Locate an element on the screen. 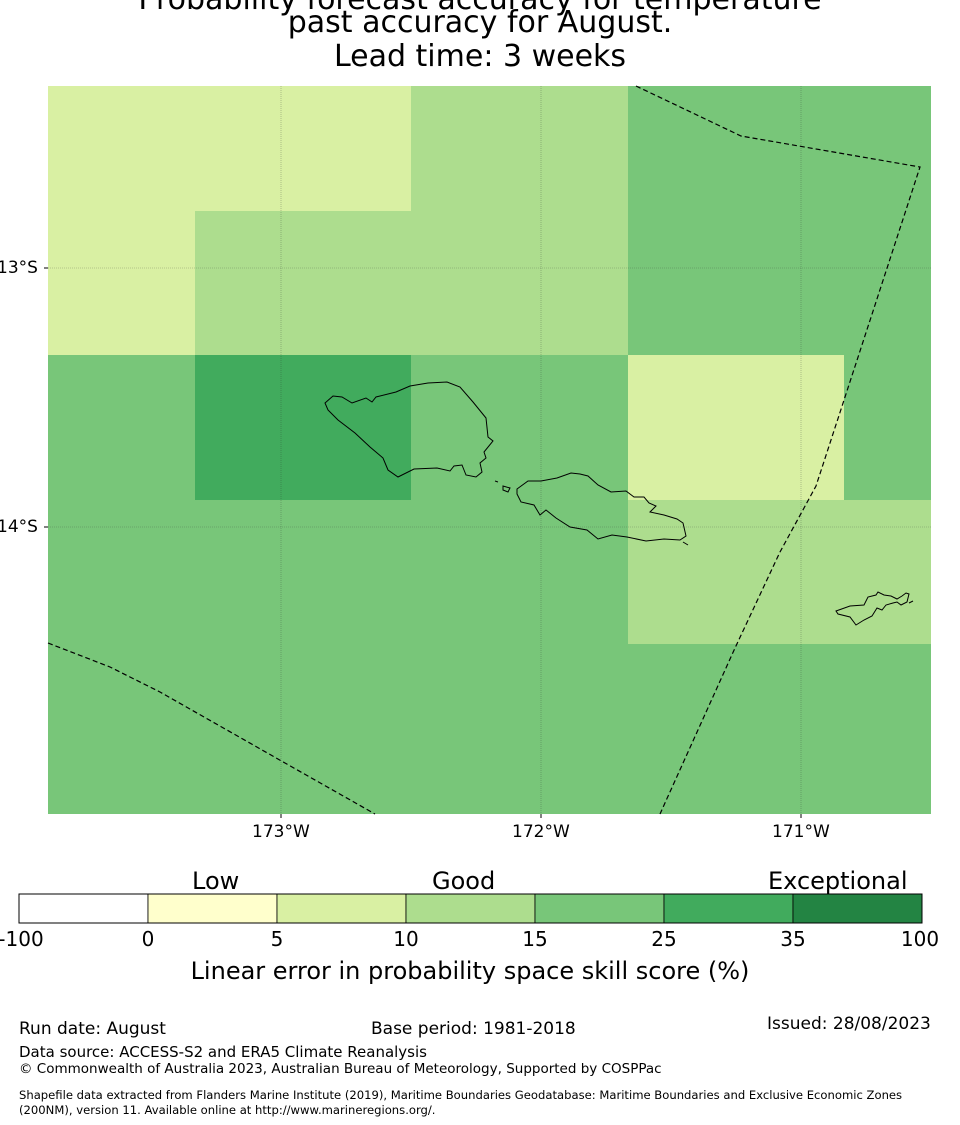 Image resolution: width=960 pixels, height=1125 pixels. tutuila-island is located at coordinates (872, 608).